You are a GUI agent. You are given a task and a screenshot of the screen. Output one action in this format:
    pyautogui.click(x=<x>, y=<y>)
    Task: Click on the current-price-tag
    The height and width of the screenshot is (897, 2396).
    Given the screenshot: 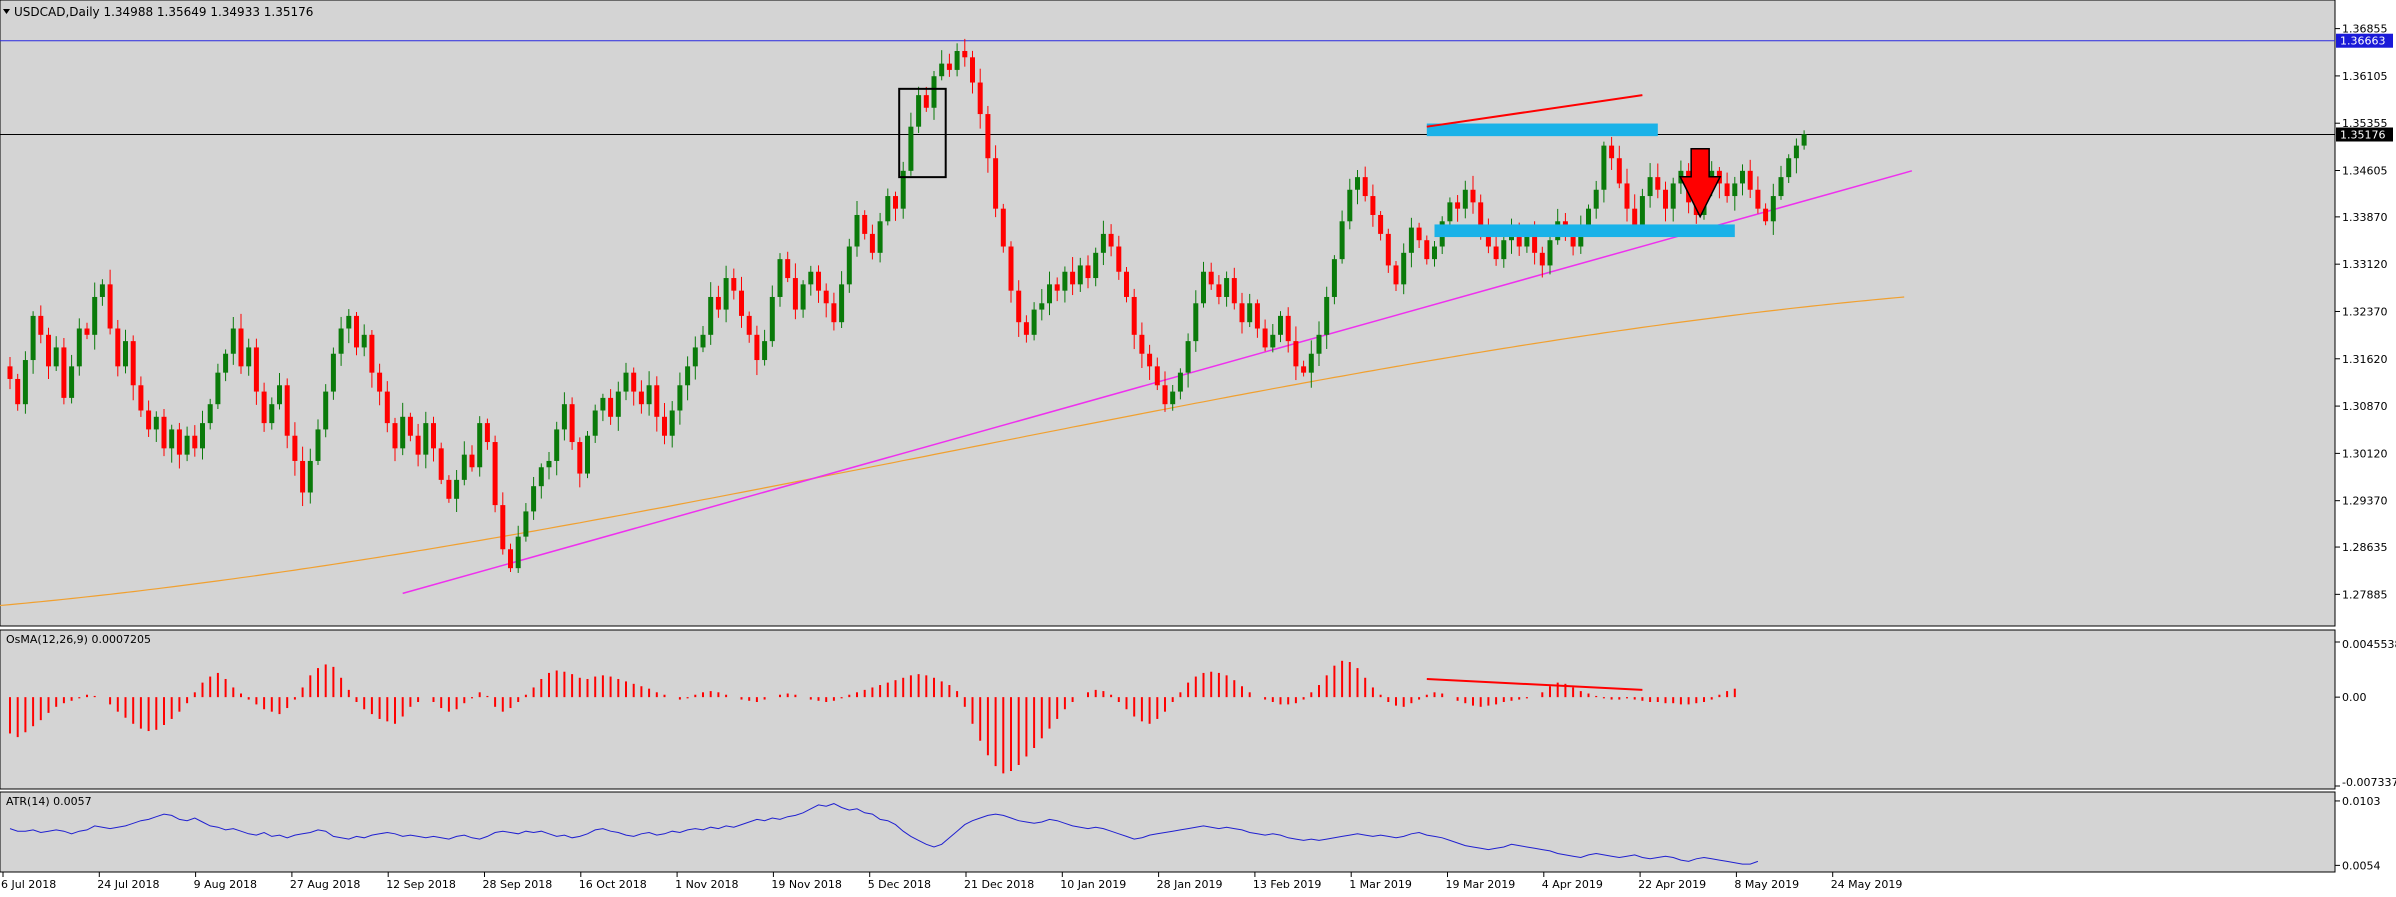 What is the action you would take?
    pyautogui.click(x=2364, y=134)
    